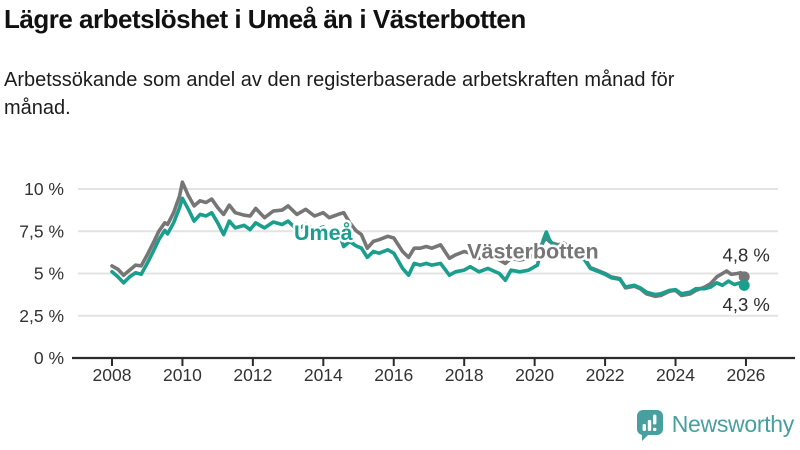 The image size is (800, 450). I want to click on x-axis-tick-label: 2008, so click(112, 375).